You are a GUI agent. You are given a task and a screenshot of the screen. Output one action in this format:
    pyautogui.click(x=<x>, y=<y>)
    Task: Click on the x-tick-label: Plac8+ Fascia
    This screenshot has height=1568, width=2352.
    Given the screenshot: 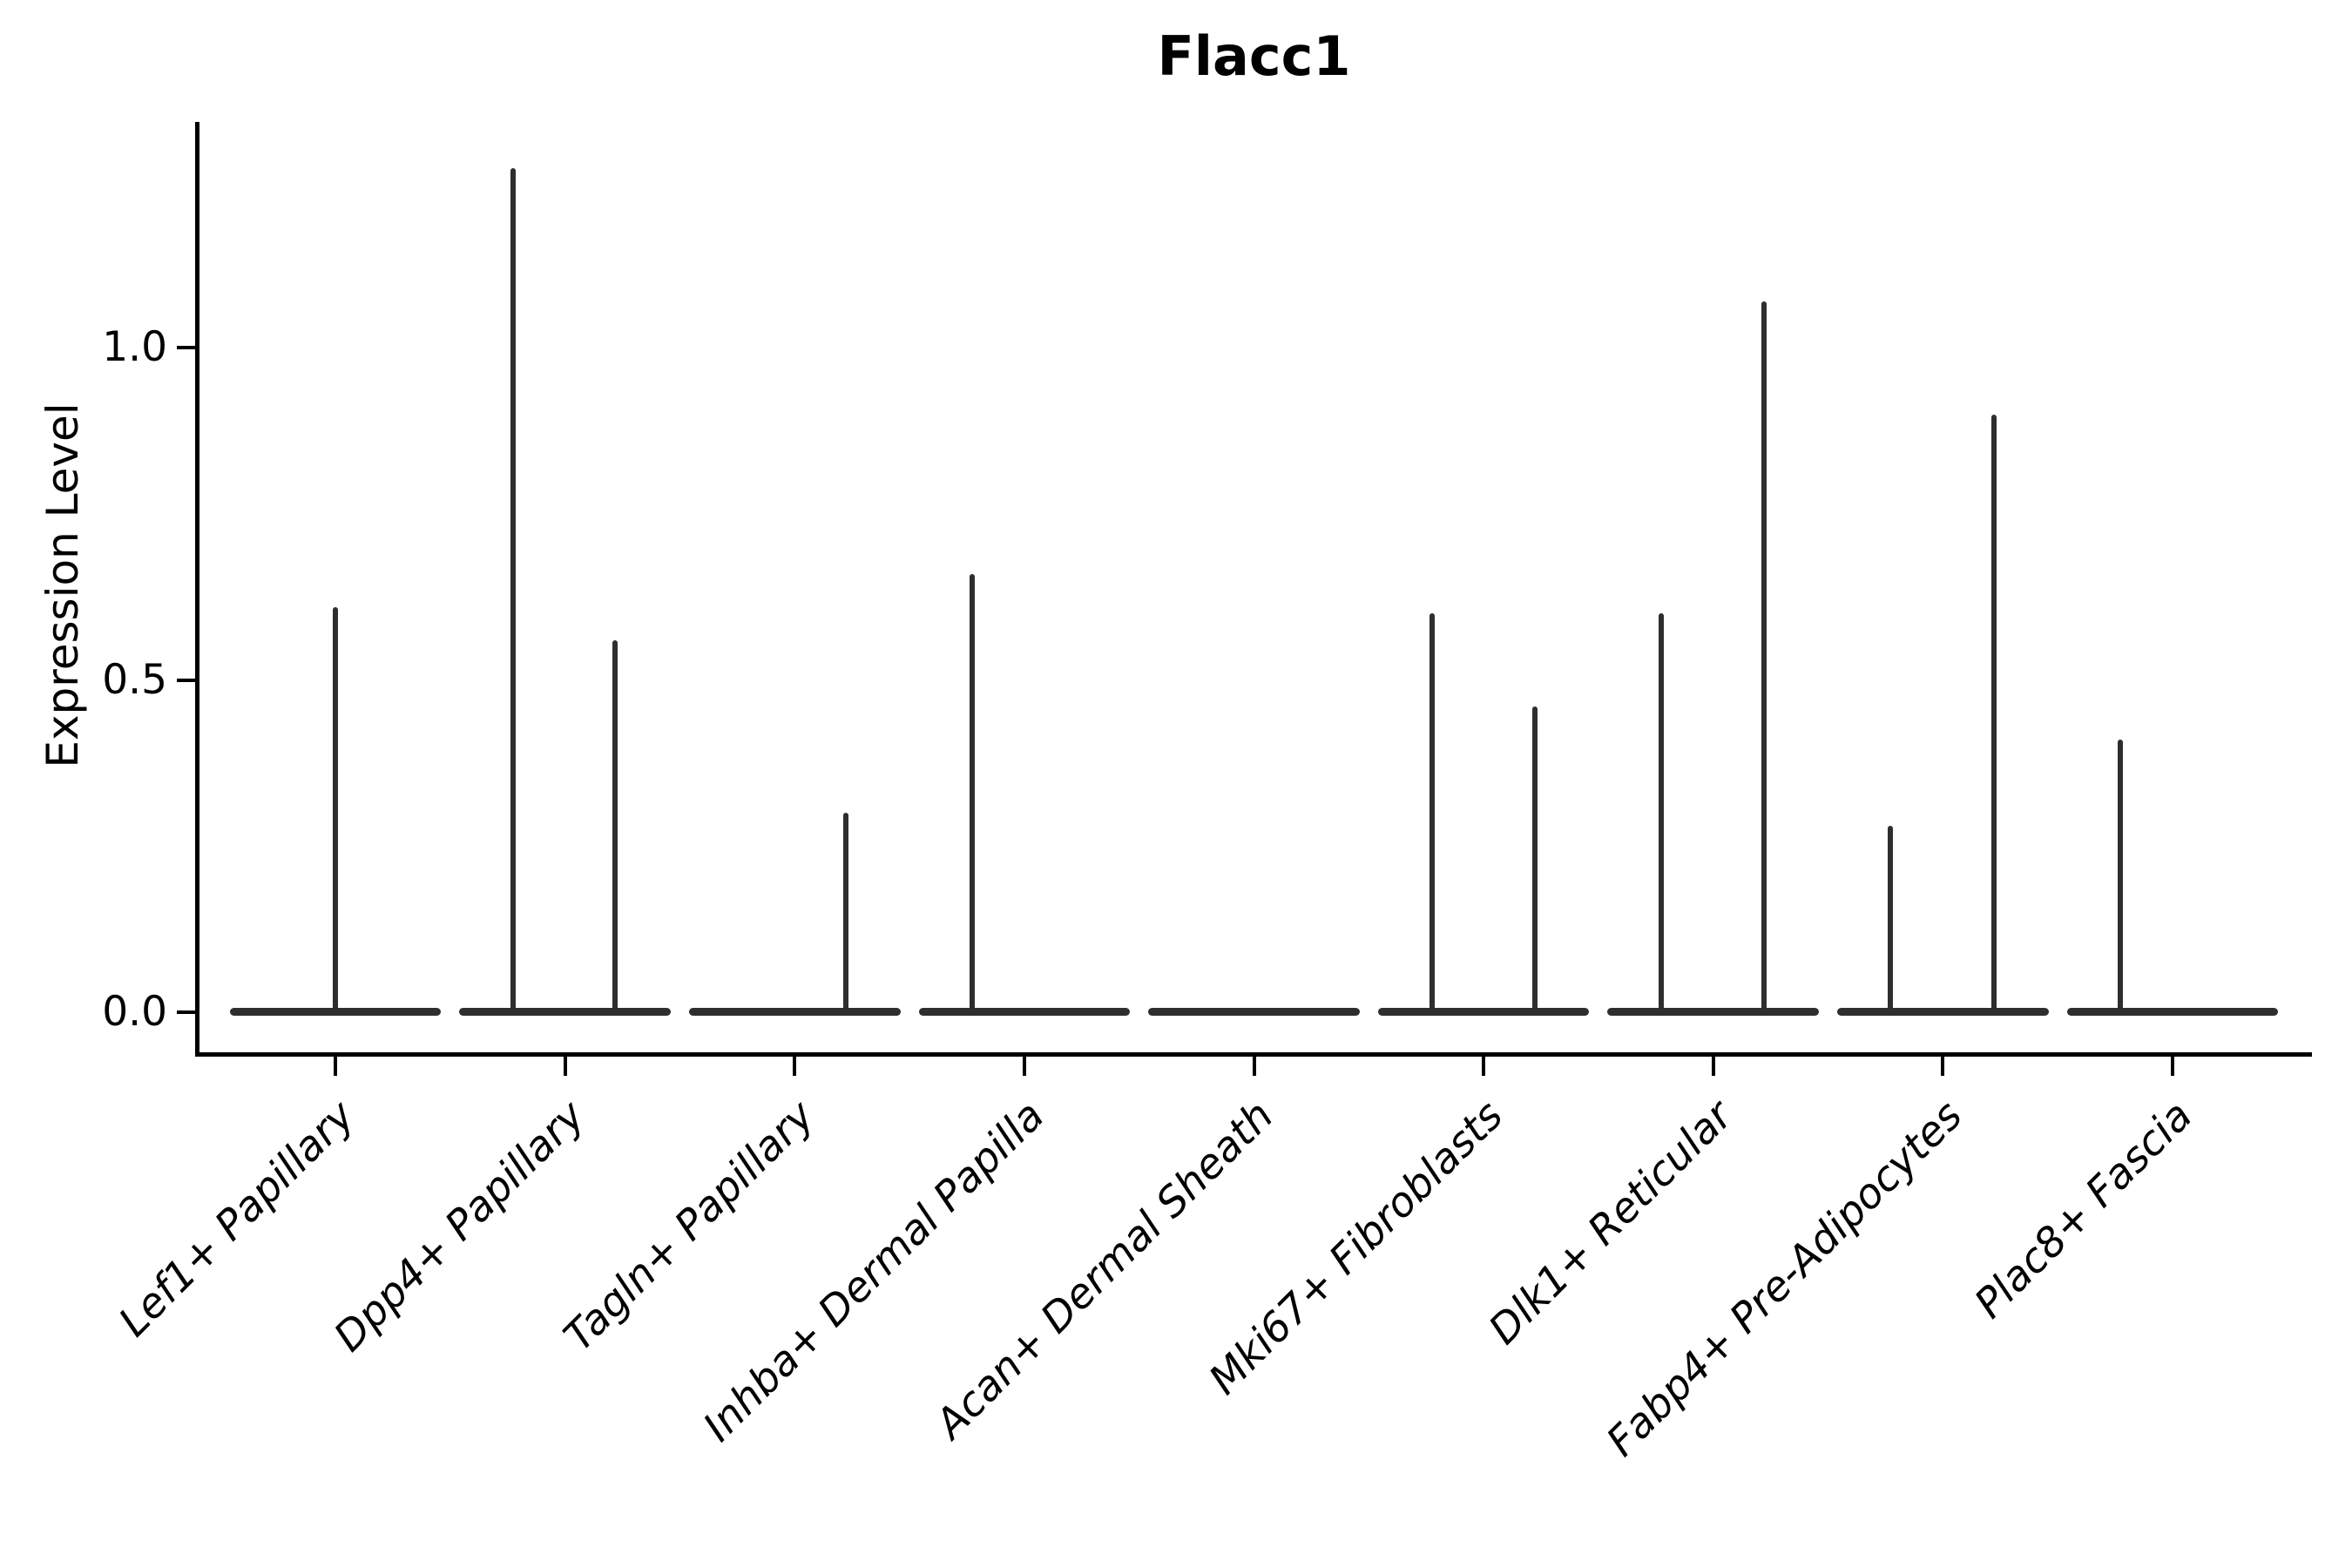 What is the action you would take?
    pyautogui.click(x=2082, y=1210)
    